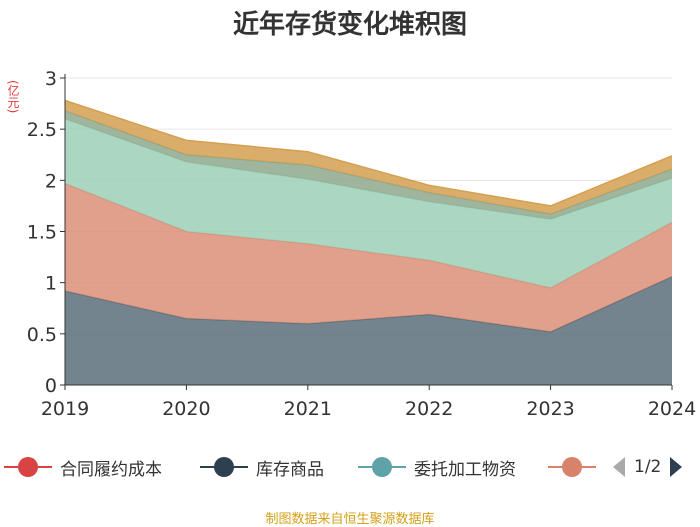 Image resolution: width=700 pixels, height=527 pixels. Describe the element at coordinates (429, 409) in the screenshot. I see `x-tick-label: 2022` at that location.